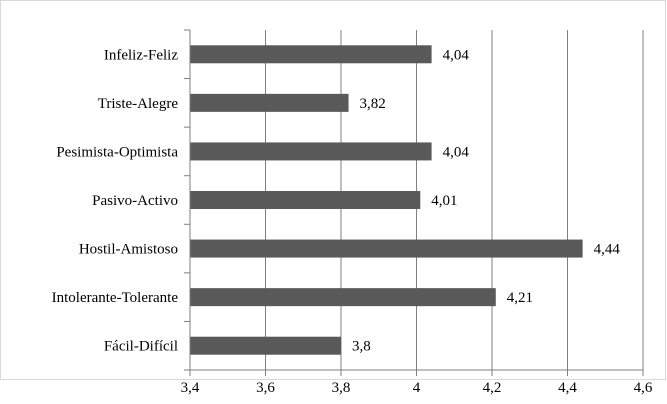  What do you see at coordinates (117, 152) in the screenshot?
I see `category-label: Pesimista-Optimista` at bounding box center [117, 152].